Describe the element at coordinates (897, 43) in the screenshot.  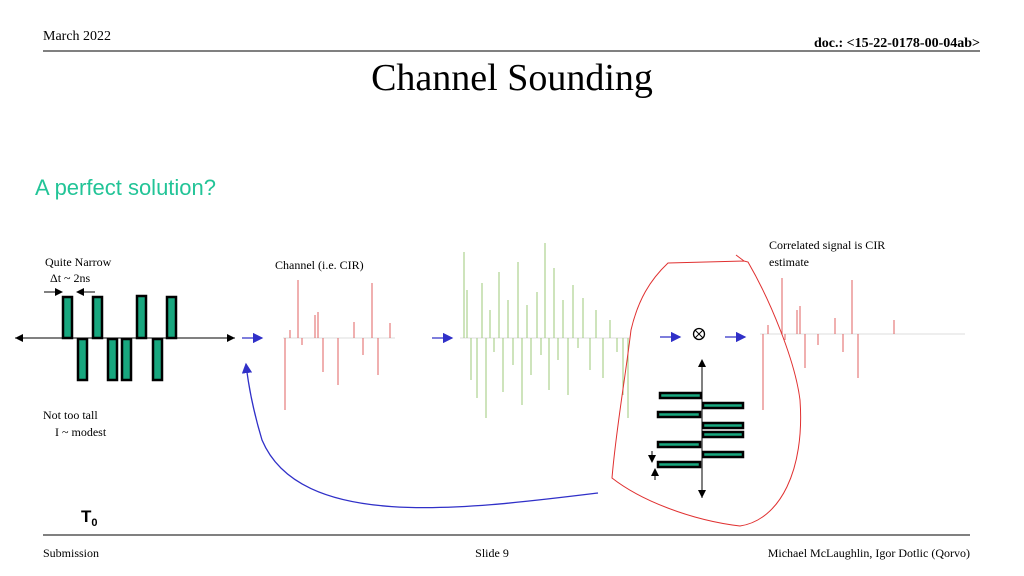
I see `doc-id: doc.: <15-22-0178-00-04ab>` at that location.